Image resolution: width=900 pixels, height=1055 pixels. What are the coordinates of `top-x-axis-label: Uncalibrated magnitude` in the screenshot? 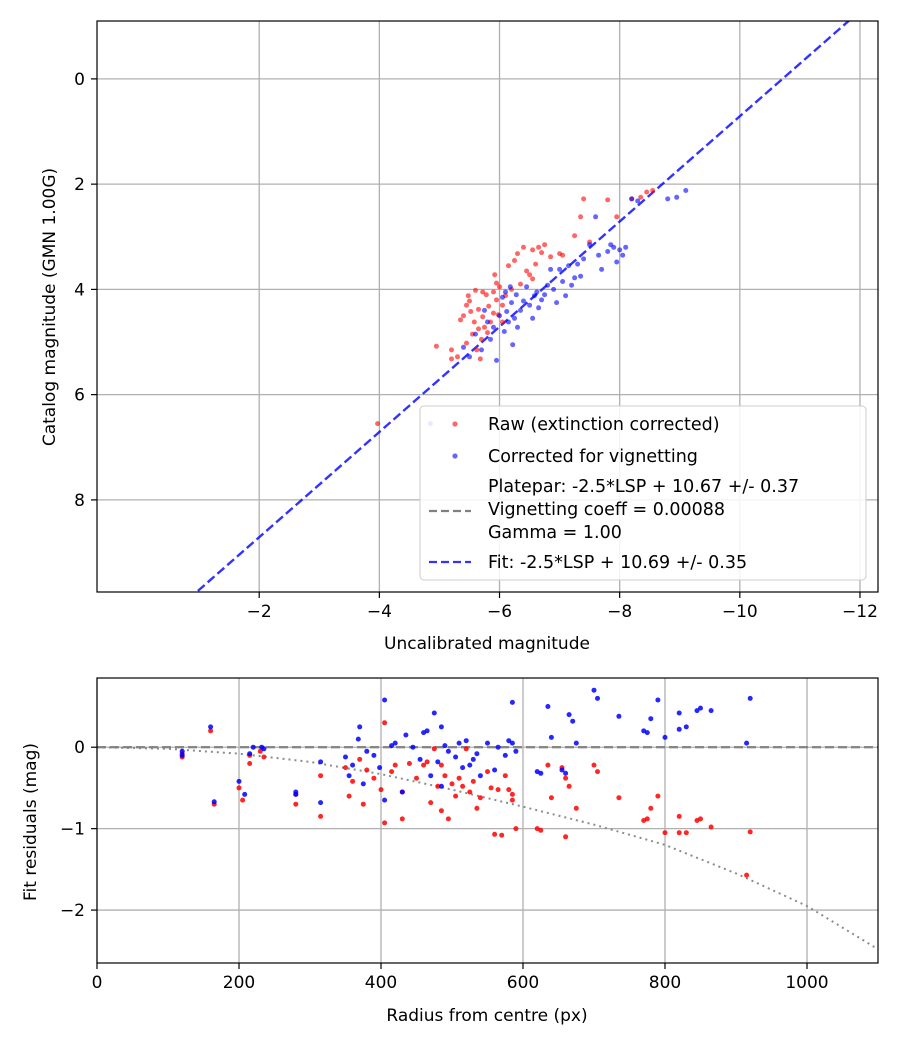 It's located at (487, 644).